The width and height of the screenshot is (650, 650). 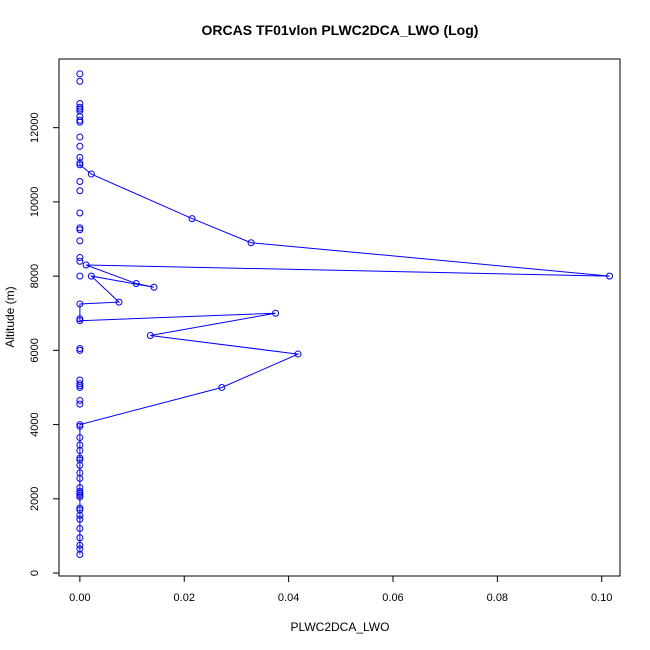 What do you see at coordinates (10, 316) in the screenshot?
I see `y-axis-label: Altitude (m)` at bounding box center [10, 316].